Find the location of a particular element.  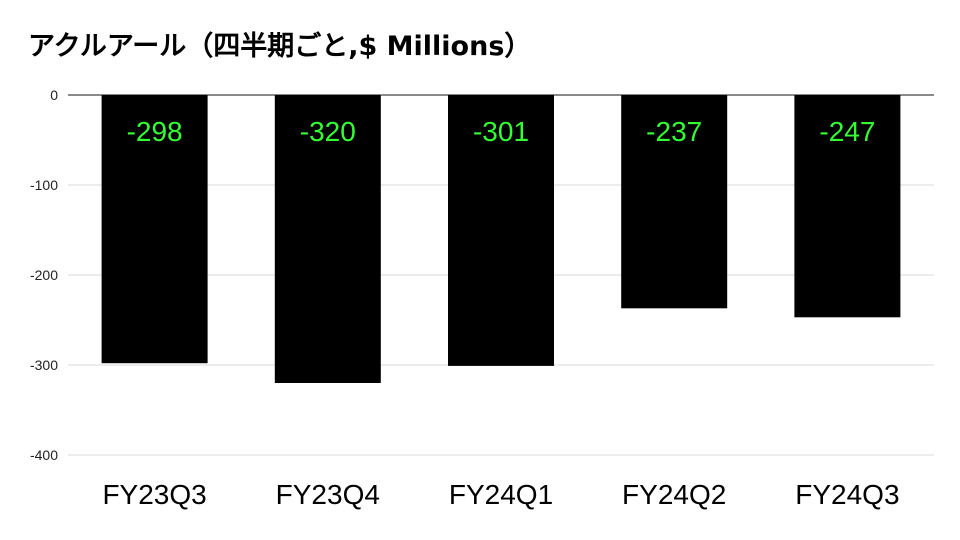

x-category-label: FY24Q1 is located at coordinates (501, 494).